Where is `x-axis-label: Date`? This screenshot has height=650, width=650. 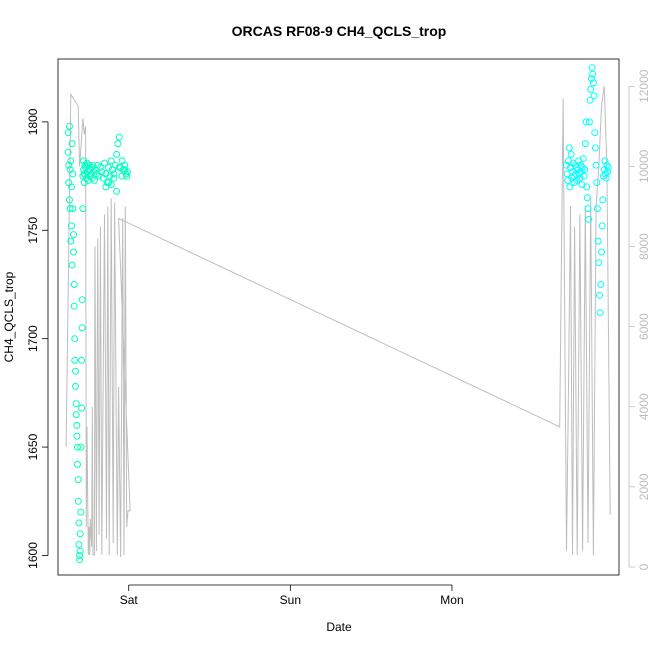 x-axis-label: Date is located at coordinates (339, 627).